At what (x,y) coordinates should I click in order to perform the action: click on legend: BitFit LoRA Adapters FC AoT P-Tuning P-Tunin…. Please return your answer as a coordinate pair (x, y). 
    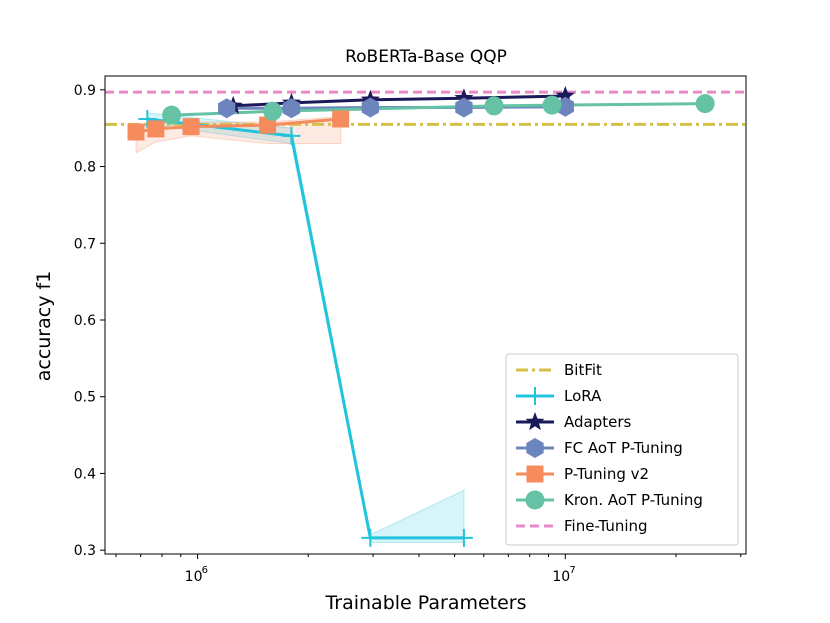
    Looking at the image, I should click on (622, 449).